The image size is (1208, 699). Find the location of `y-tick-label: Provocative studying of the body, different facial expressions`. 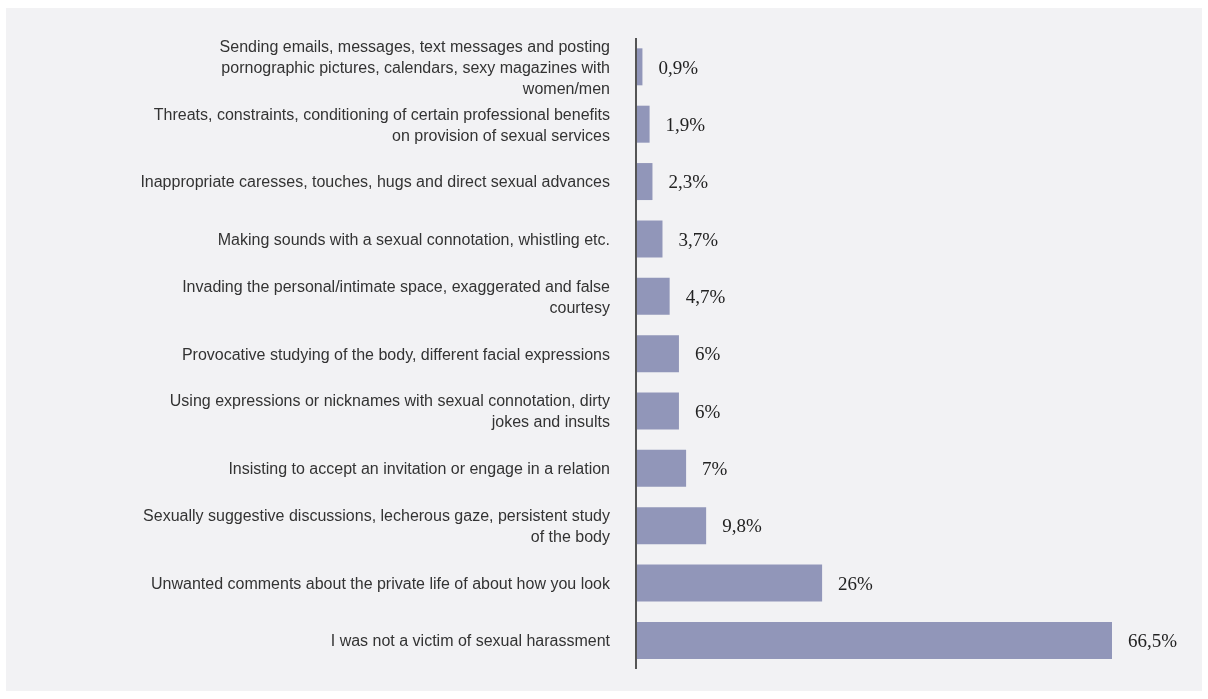

y-tick-label: Provocative studying of the body, different facial expressions is located at coordinates (395, 353).